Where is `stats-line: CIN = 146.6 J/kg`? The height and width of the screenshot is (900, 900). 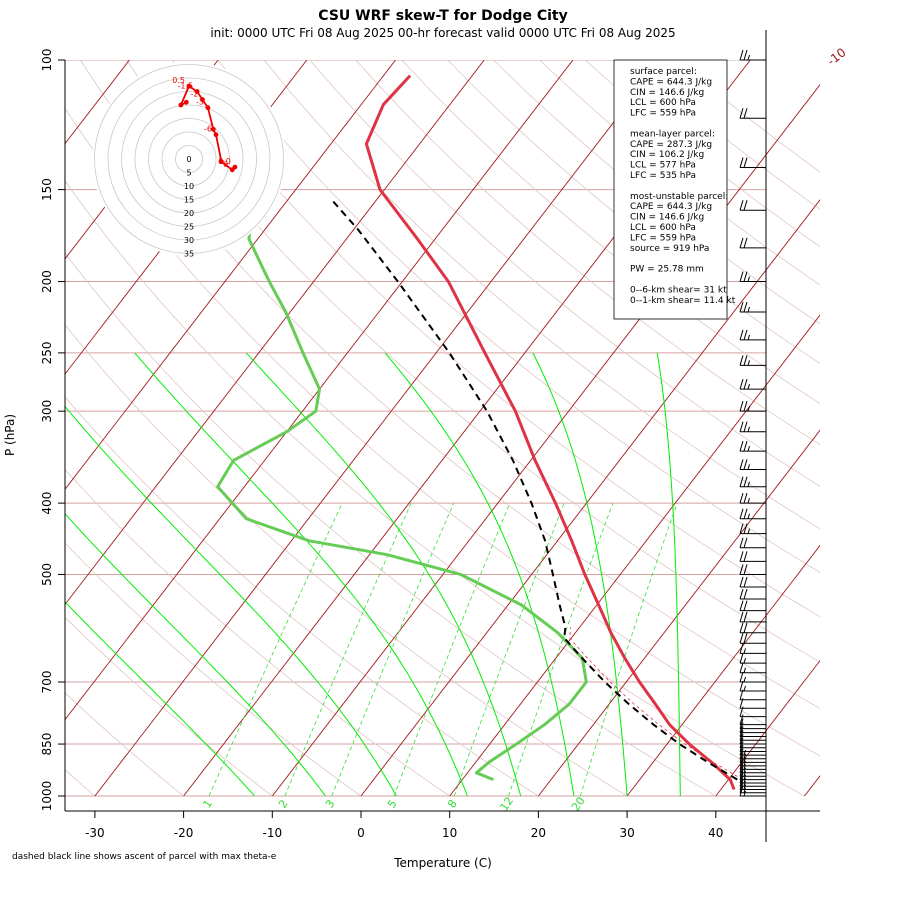 stats-line: CIN = 146.6 J/kg is located at coordinates (667, 218).